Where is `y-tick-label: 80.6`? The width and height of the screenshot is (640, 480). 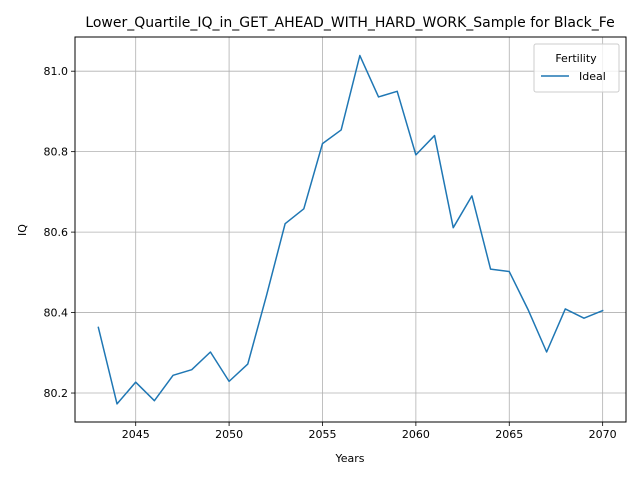
y-tick-label: 80.6 is located at coordinates (56, 232).